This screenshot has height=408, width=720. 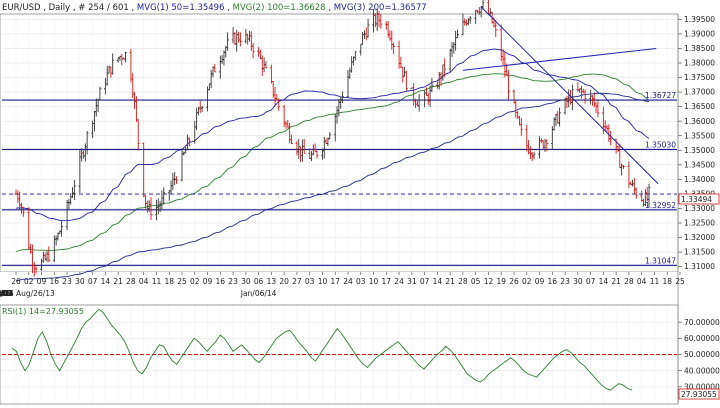 What do you see at coordinates (21, 8) in the screenshot?
I see `symbol-label: EUR/USD` at bounding box center [21, 8].